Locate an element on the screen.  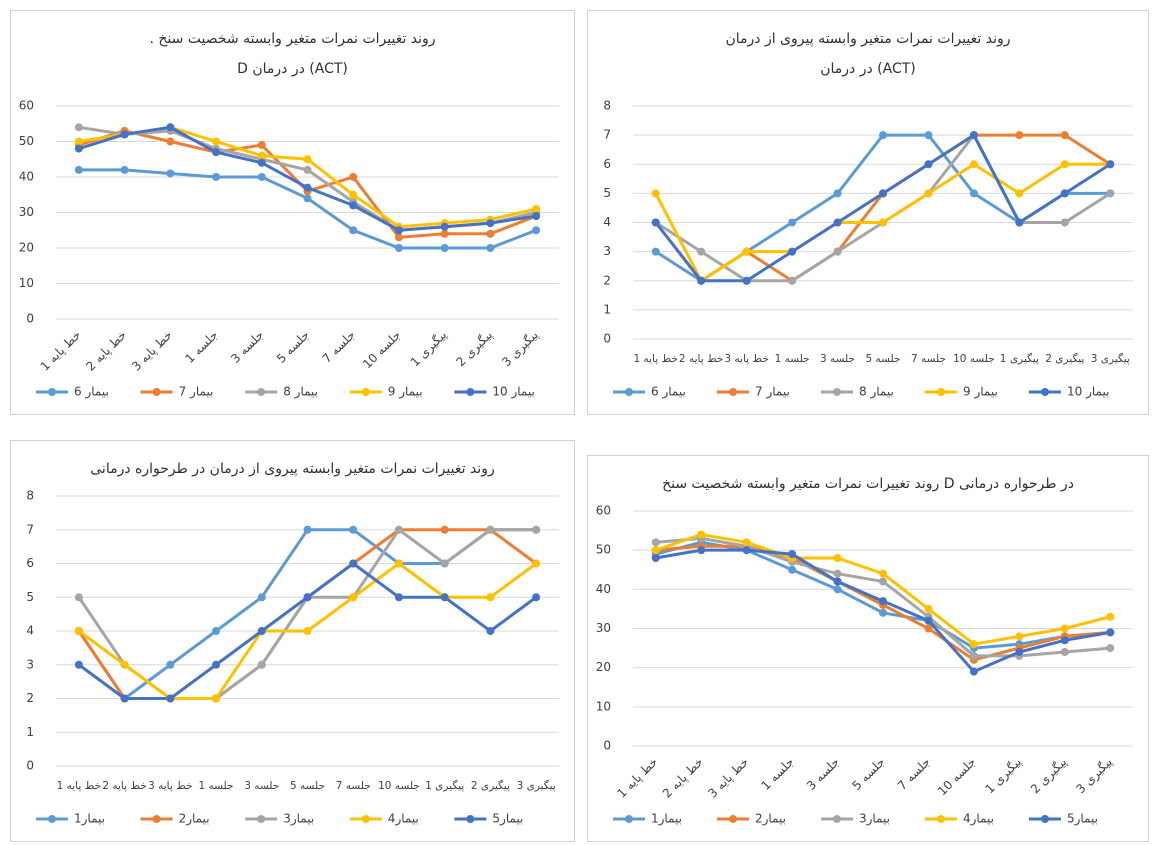
series-line is located at coordinates (307, 209).